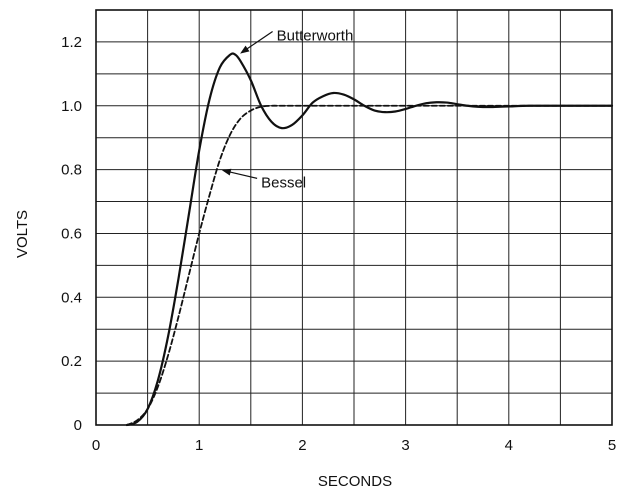  What do you see at coordinates (78, 425) in the screenshot?
I see `y-tick-label: 0` at bounding box center [78, 425].